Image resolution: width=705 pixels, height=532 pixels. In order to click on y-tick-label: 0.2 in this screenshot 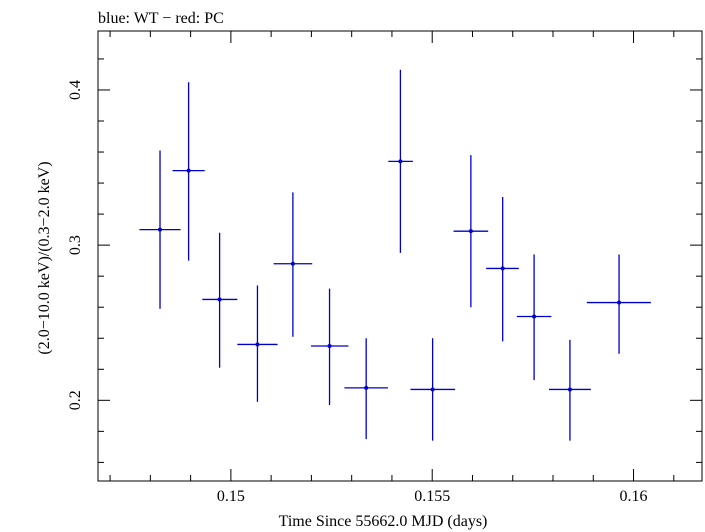, I will do `click(75, 400)`.